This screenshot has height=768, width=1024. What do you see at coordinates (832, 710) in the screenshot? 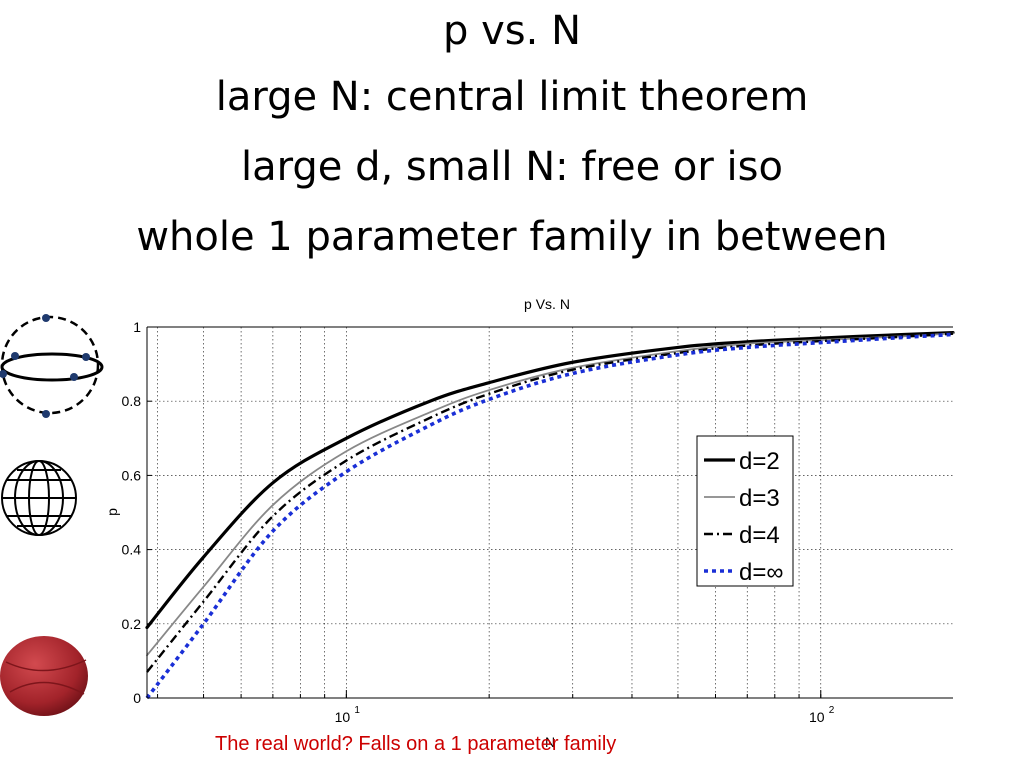
I see `x-tick-exponent: 2` at bounding box center [832, 710].